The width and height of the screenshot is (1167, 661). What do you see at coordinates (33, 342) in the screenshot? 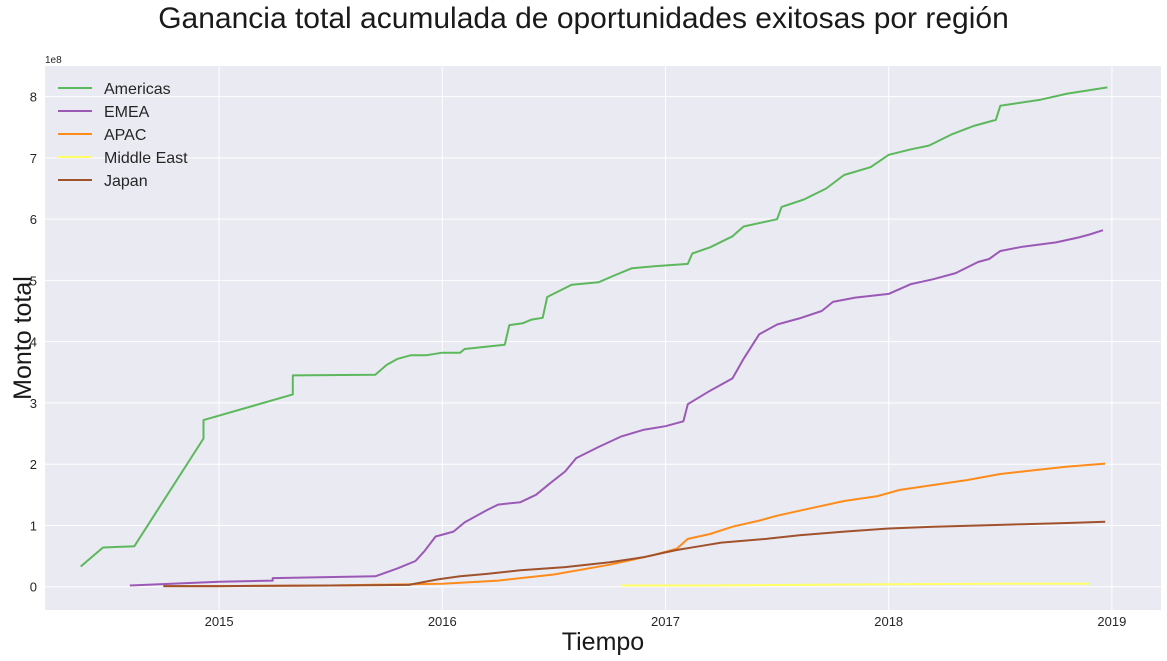
I see `y-tick-label: 4` at bounding box center [33, 342].